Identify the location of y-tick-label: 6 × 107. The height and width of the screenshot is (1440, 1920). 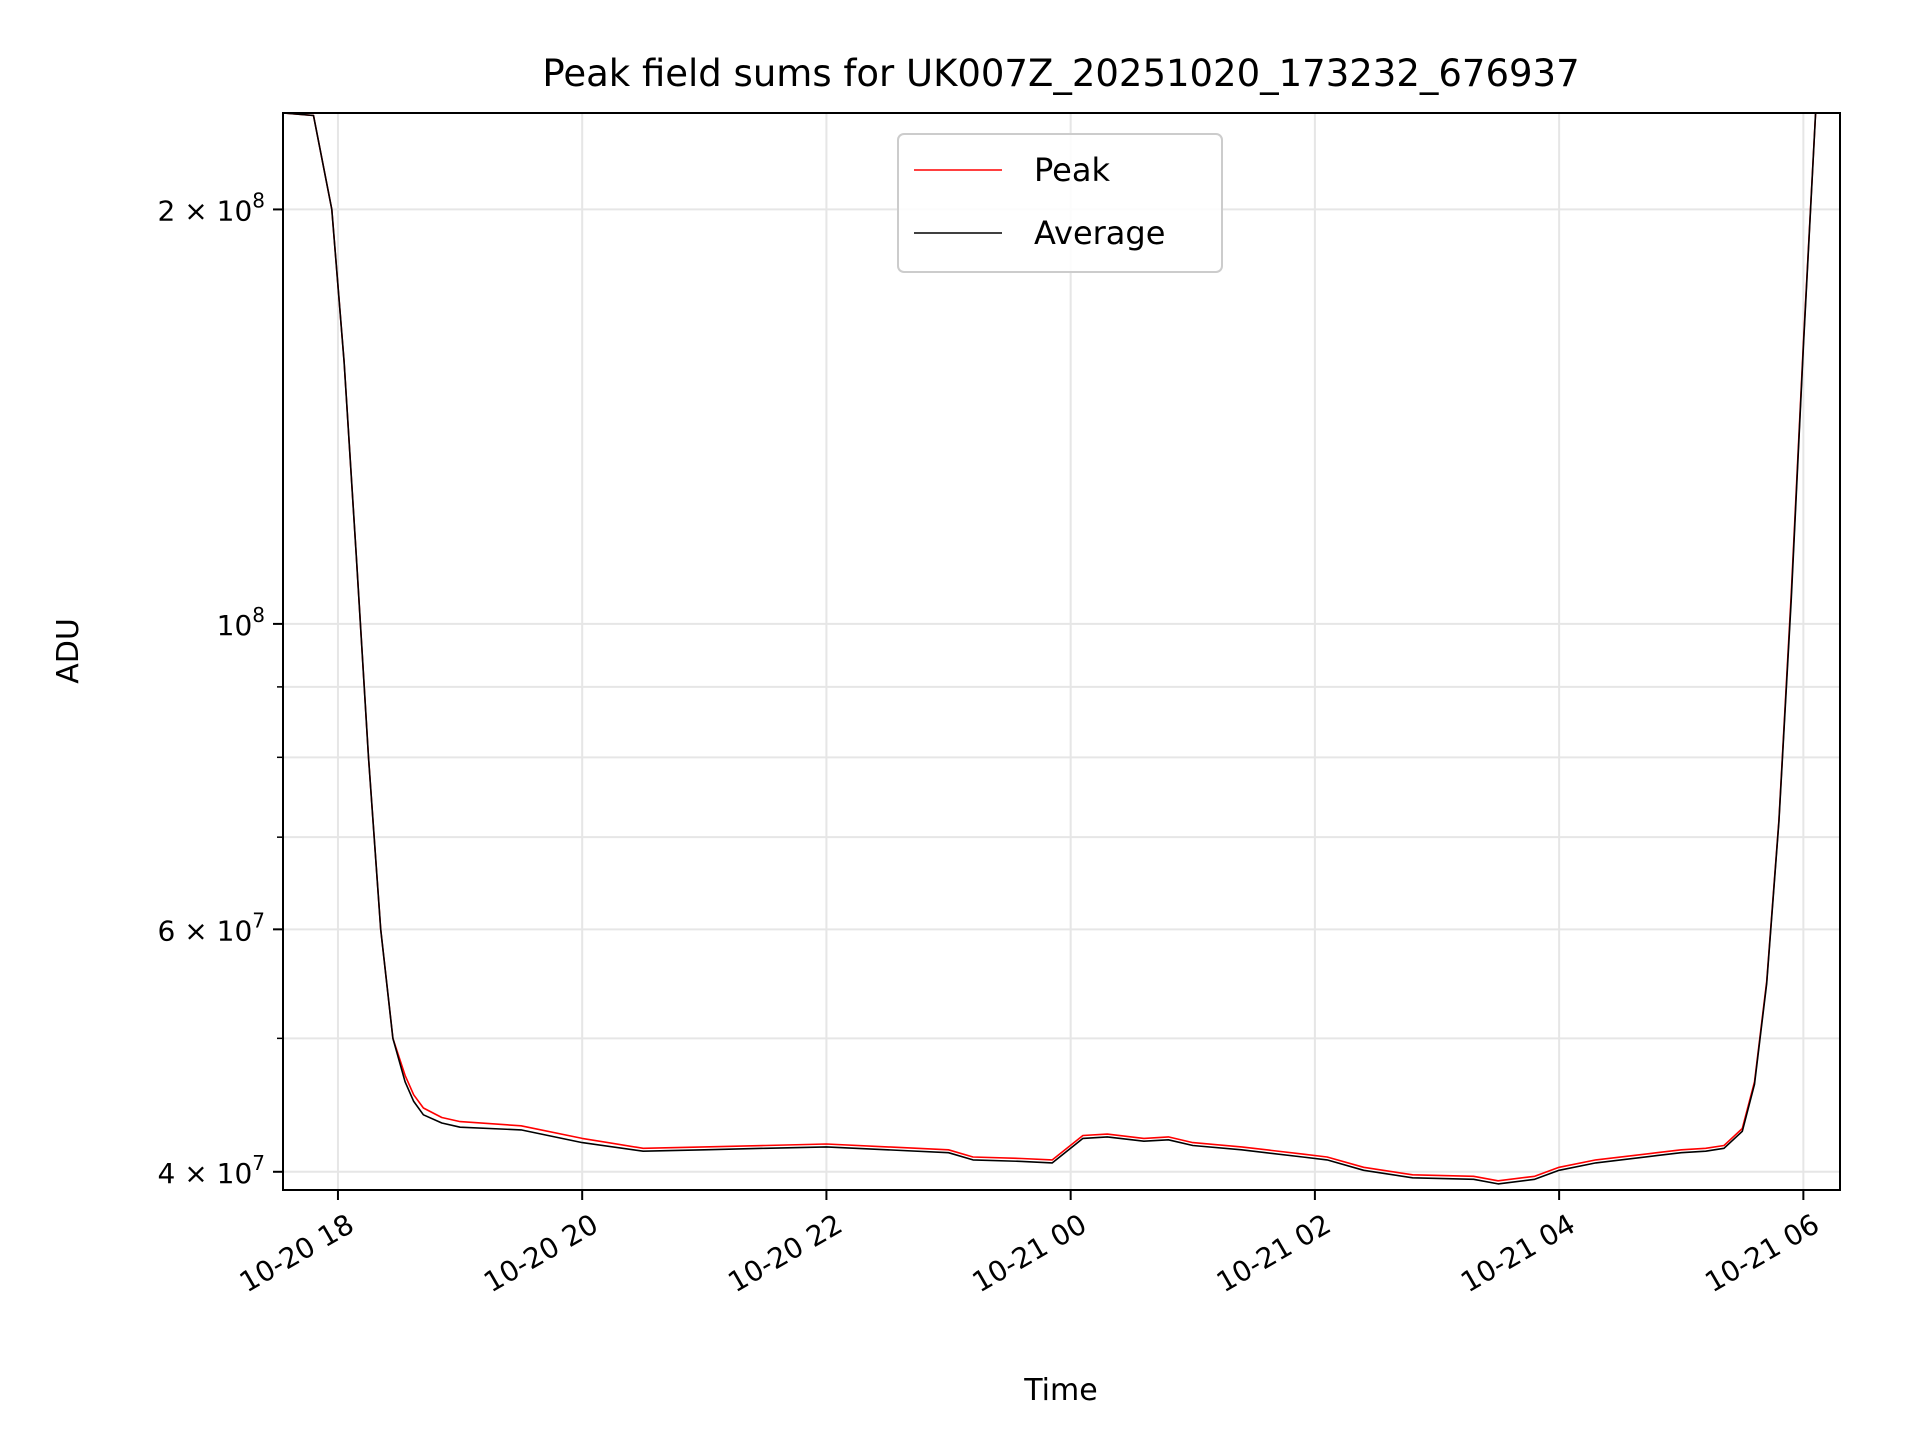
(211, 927).